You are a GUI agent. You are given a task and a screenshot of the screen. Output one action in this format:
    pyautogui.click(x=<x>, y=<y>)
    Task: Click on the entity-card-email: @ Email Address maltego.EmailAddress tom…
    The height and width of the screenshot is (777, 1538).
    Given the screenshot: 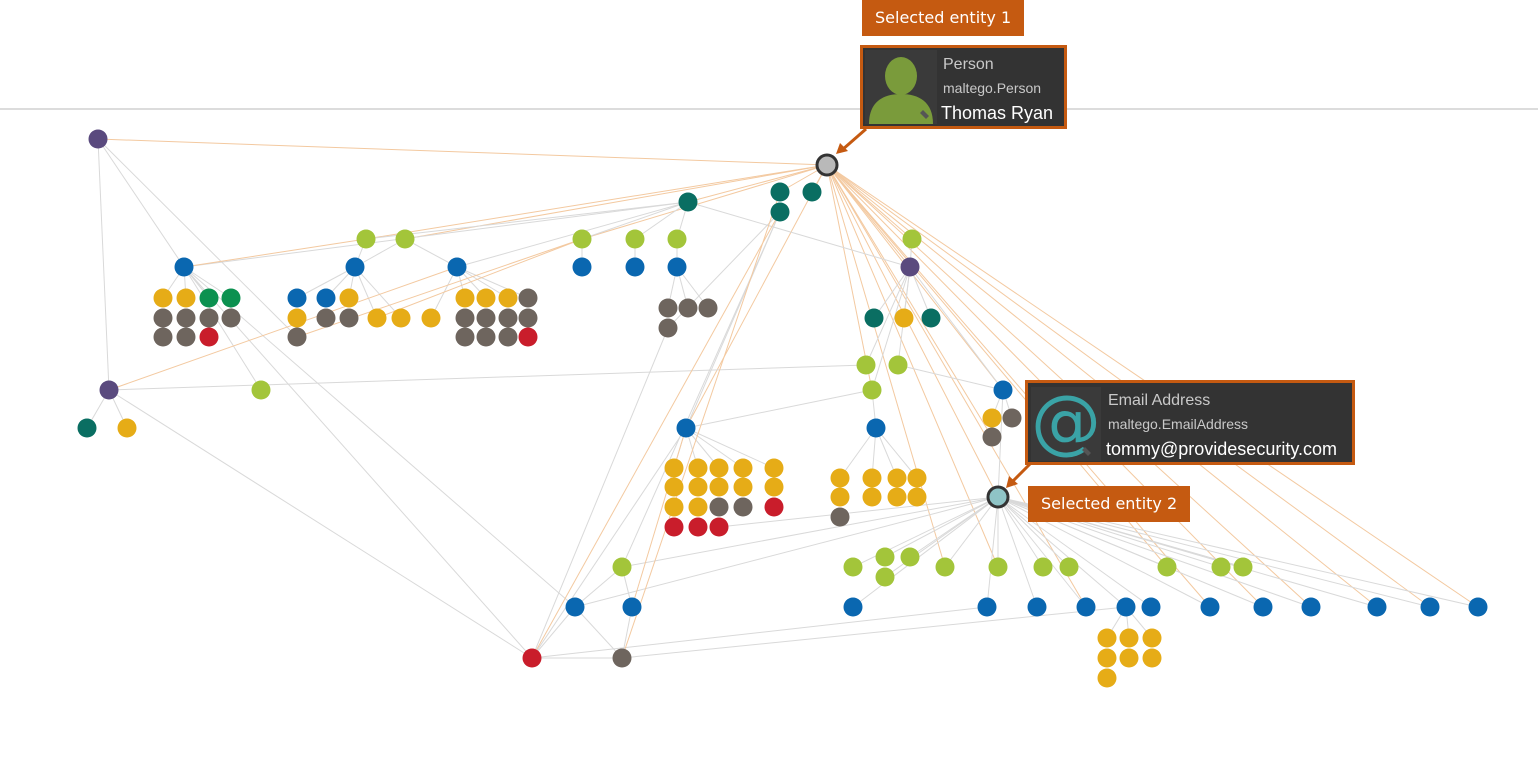 What is the action you would take?
    pyautogui.click(x=1190, y=422)
    